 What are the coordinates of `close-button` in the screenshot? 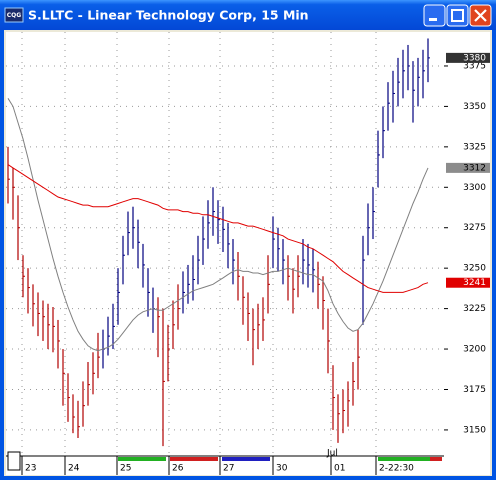 It's located at (480, 15).